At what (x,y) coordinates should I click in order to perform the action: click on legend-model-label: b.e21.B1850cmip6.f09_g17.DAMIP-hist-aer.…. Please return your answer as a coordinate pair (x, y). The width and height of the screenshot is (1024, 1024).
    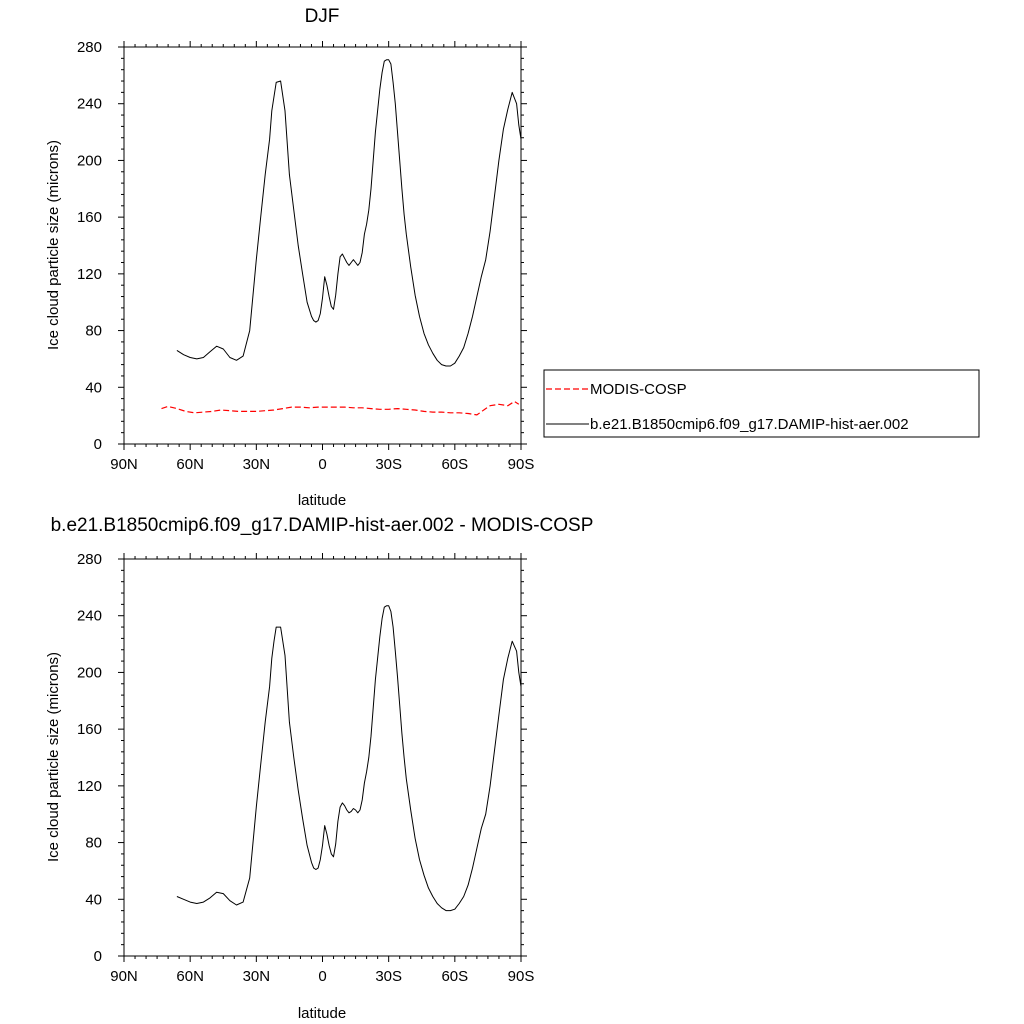
    Looking at the image, I should click on (749, 424).